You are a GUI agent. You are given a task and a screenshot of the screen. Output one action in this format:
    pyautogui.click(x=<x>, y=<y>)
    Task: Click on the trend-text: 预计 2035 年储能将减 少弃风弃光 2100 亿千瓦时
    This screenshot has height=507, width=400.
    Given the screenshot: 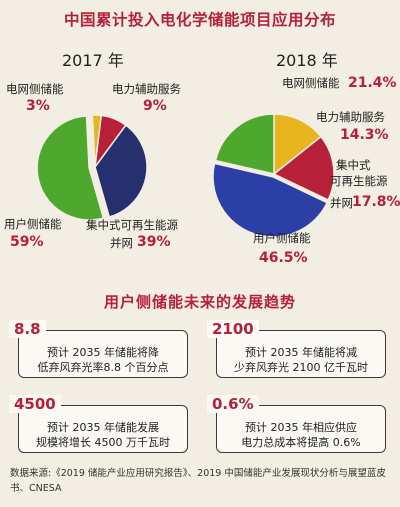 What is the action you would take?
    pyautogui.click(x=301, y=360)
    